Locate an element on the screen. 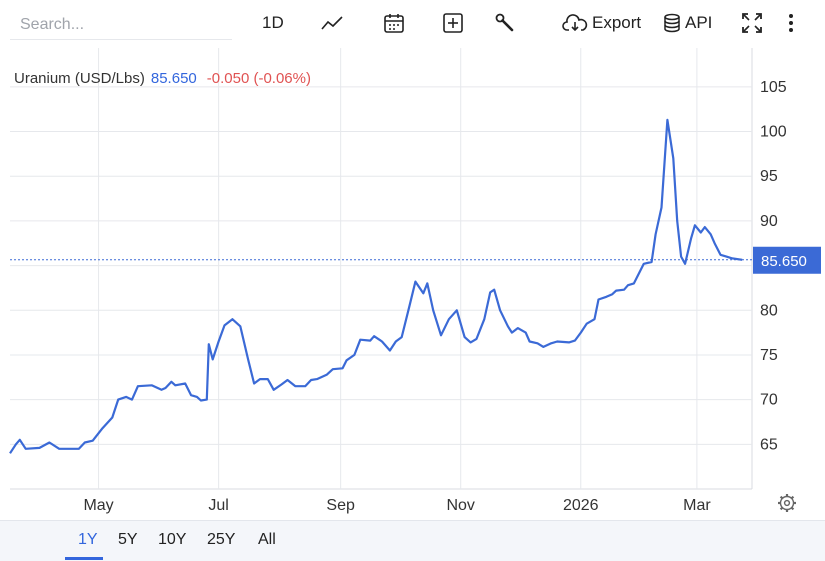 The width and height of the screenshot is (825, 561). settings-tools-button is located at coordinates (505, 23).